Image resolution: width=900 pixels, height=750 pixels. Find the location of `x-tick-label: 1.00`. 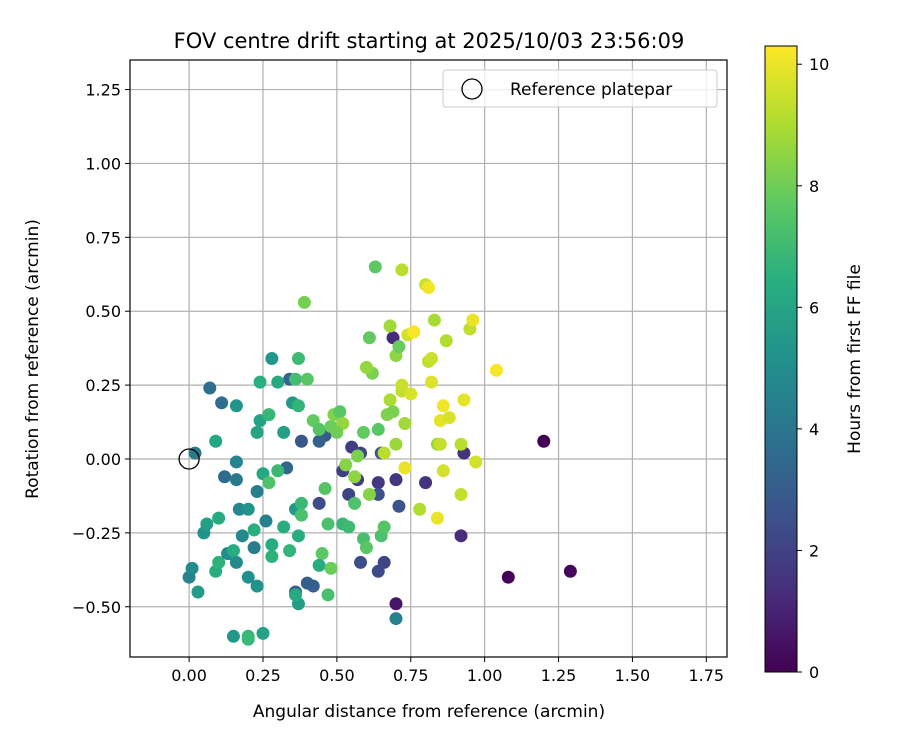

x-tick-label: 1.00 is located at coordinates (485, 675).